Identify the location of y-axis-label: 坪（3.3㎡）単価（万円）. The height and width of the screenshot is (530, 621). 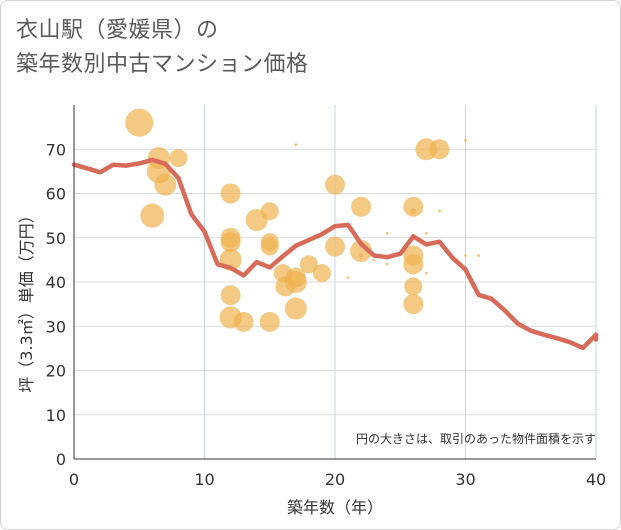
(26, 299).